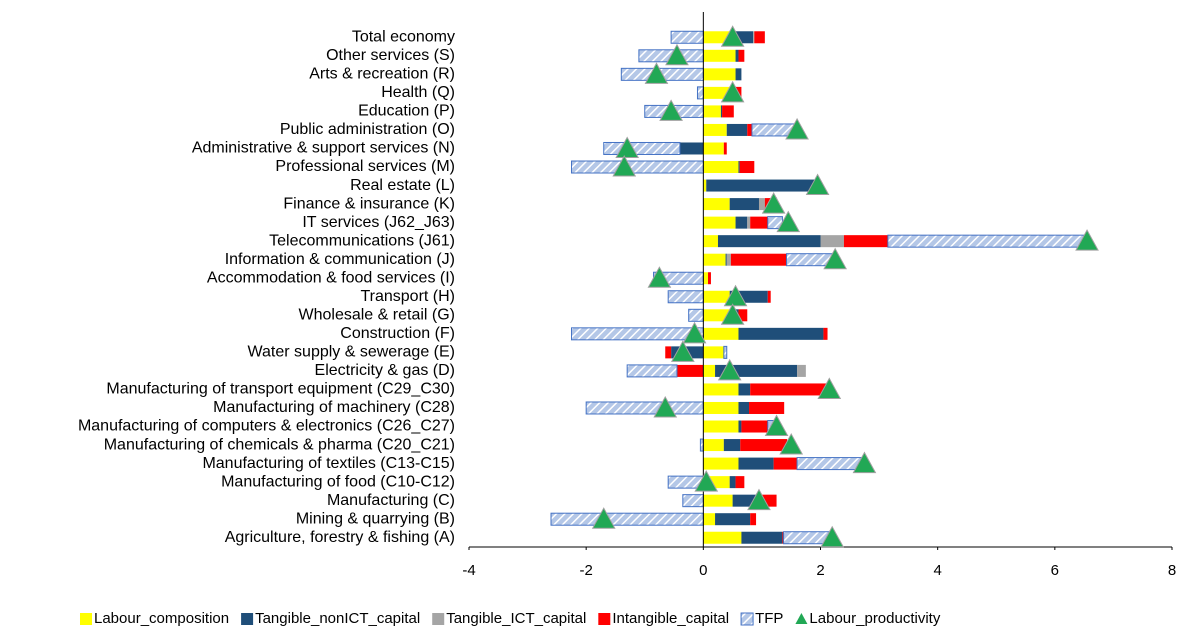  I want to click on y-tick-label: Manufacturing of machinery (C28), so click(334, 407).